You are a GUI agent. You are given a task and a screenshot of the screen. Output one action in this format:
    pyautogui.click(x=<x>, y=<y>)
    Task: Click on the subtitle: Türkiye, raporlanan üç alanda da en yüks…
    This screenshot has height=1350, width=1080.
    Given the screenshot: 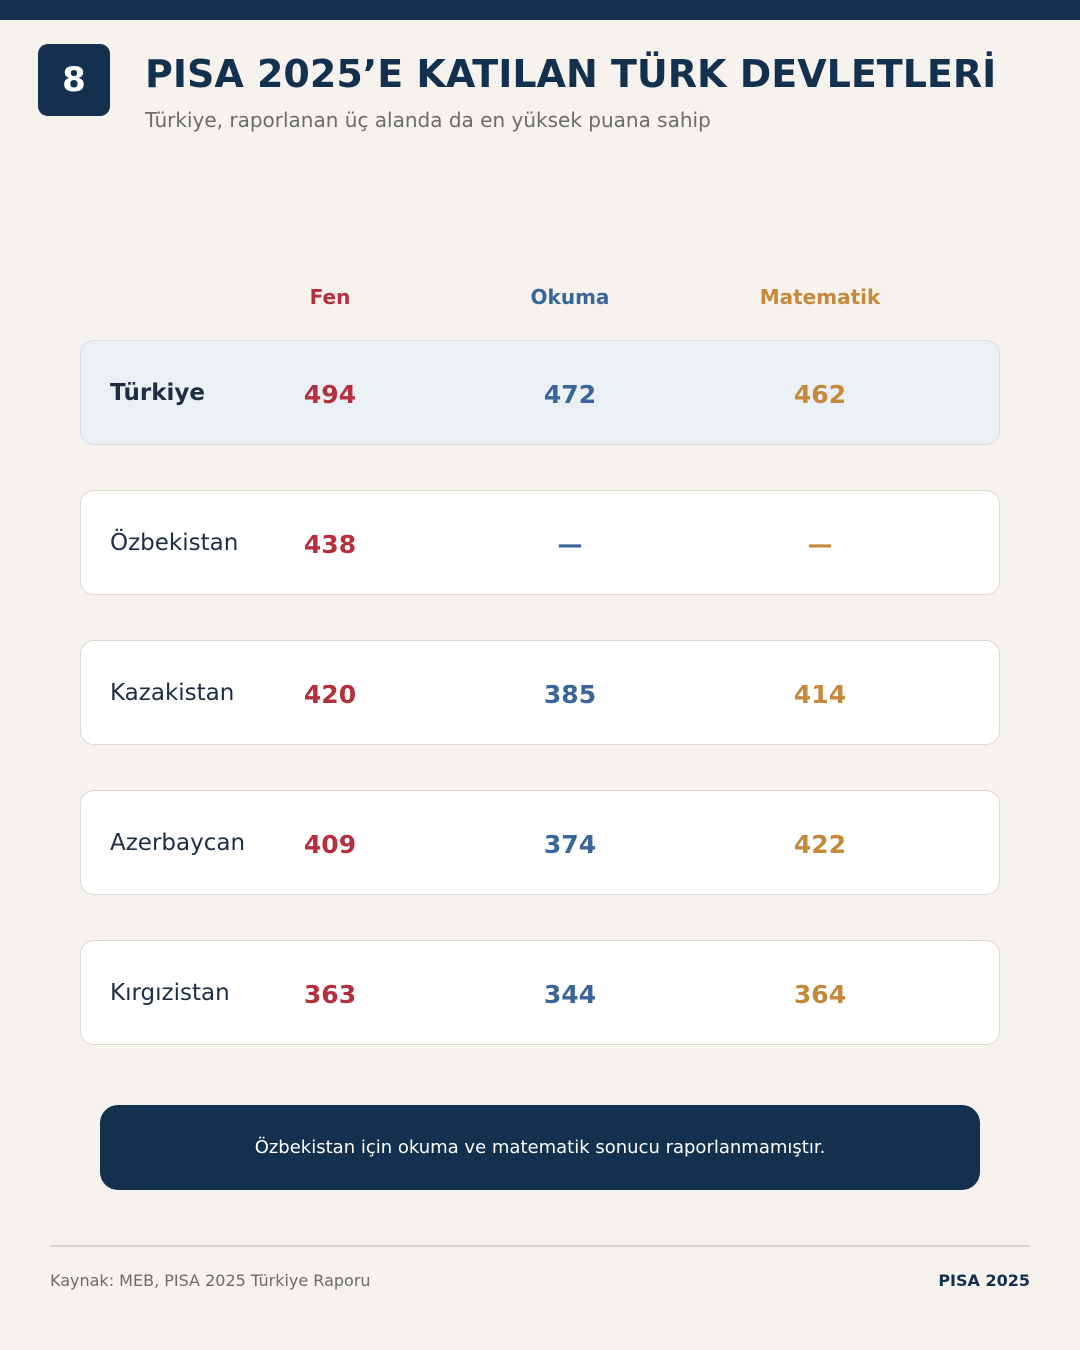 What is the action you would take?
    pyautogui.click(x=428, y=120)
    